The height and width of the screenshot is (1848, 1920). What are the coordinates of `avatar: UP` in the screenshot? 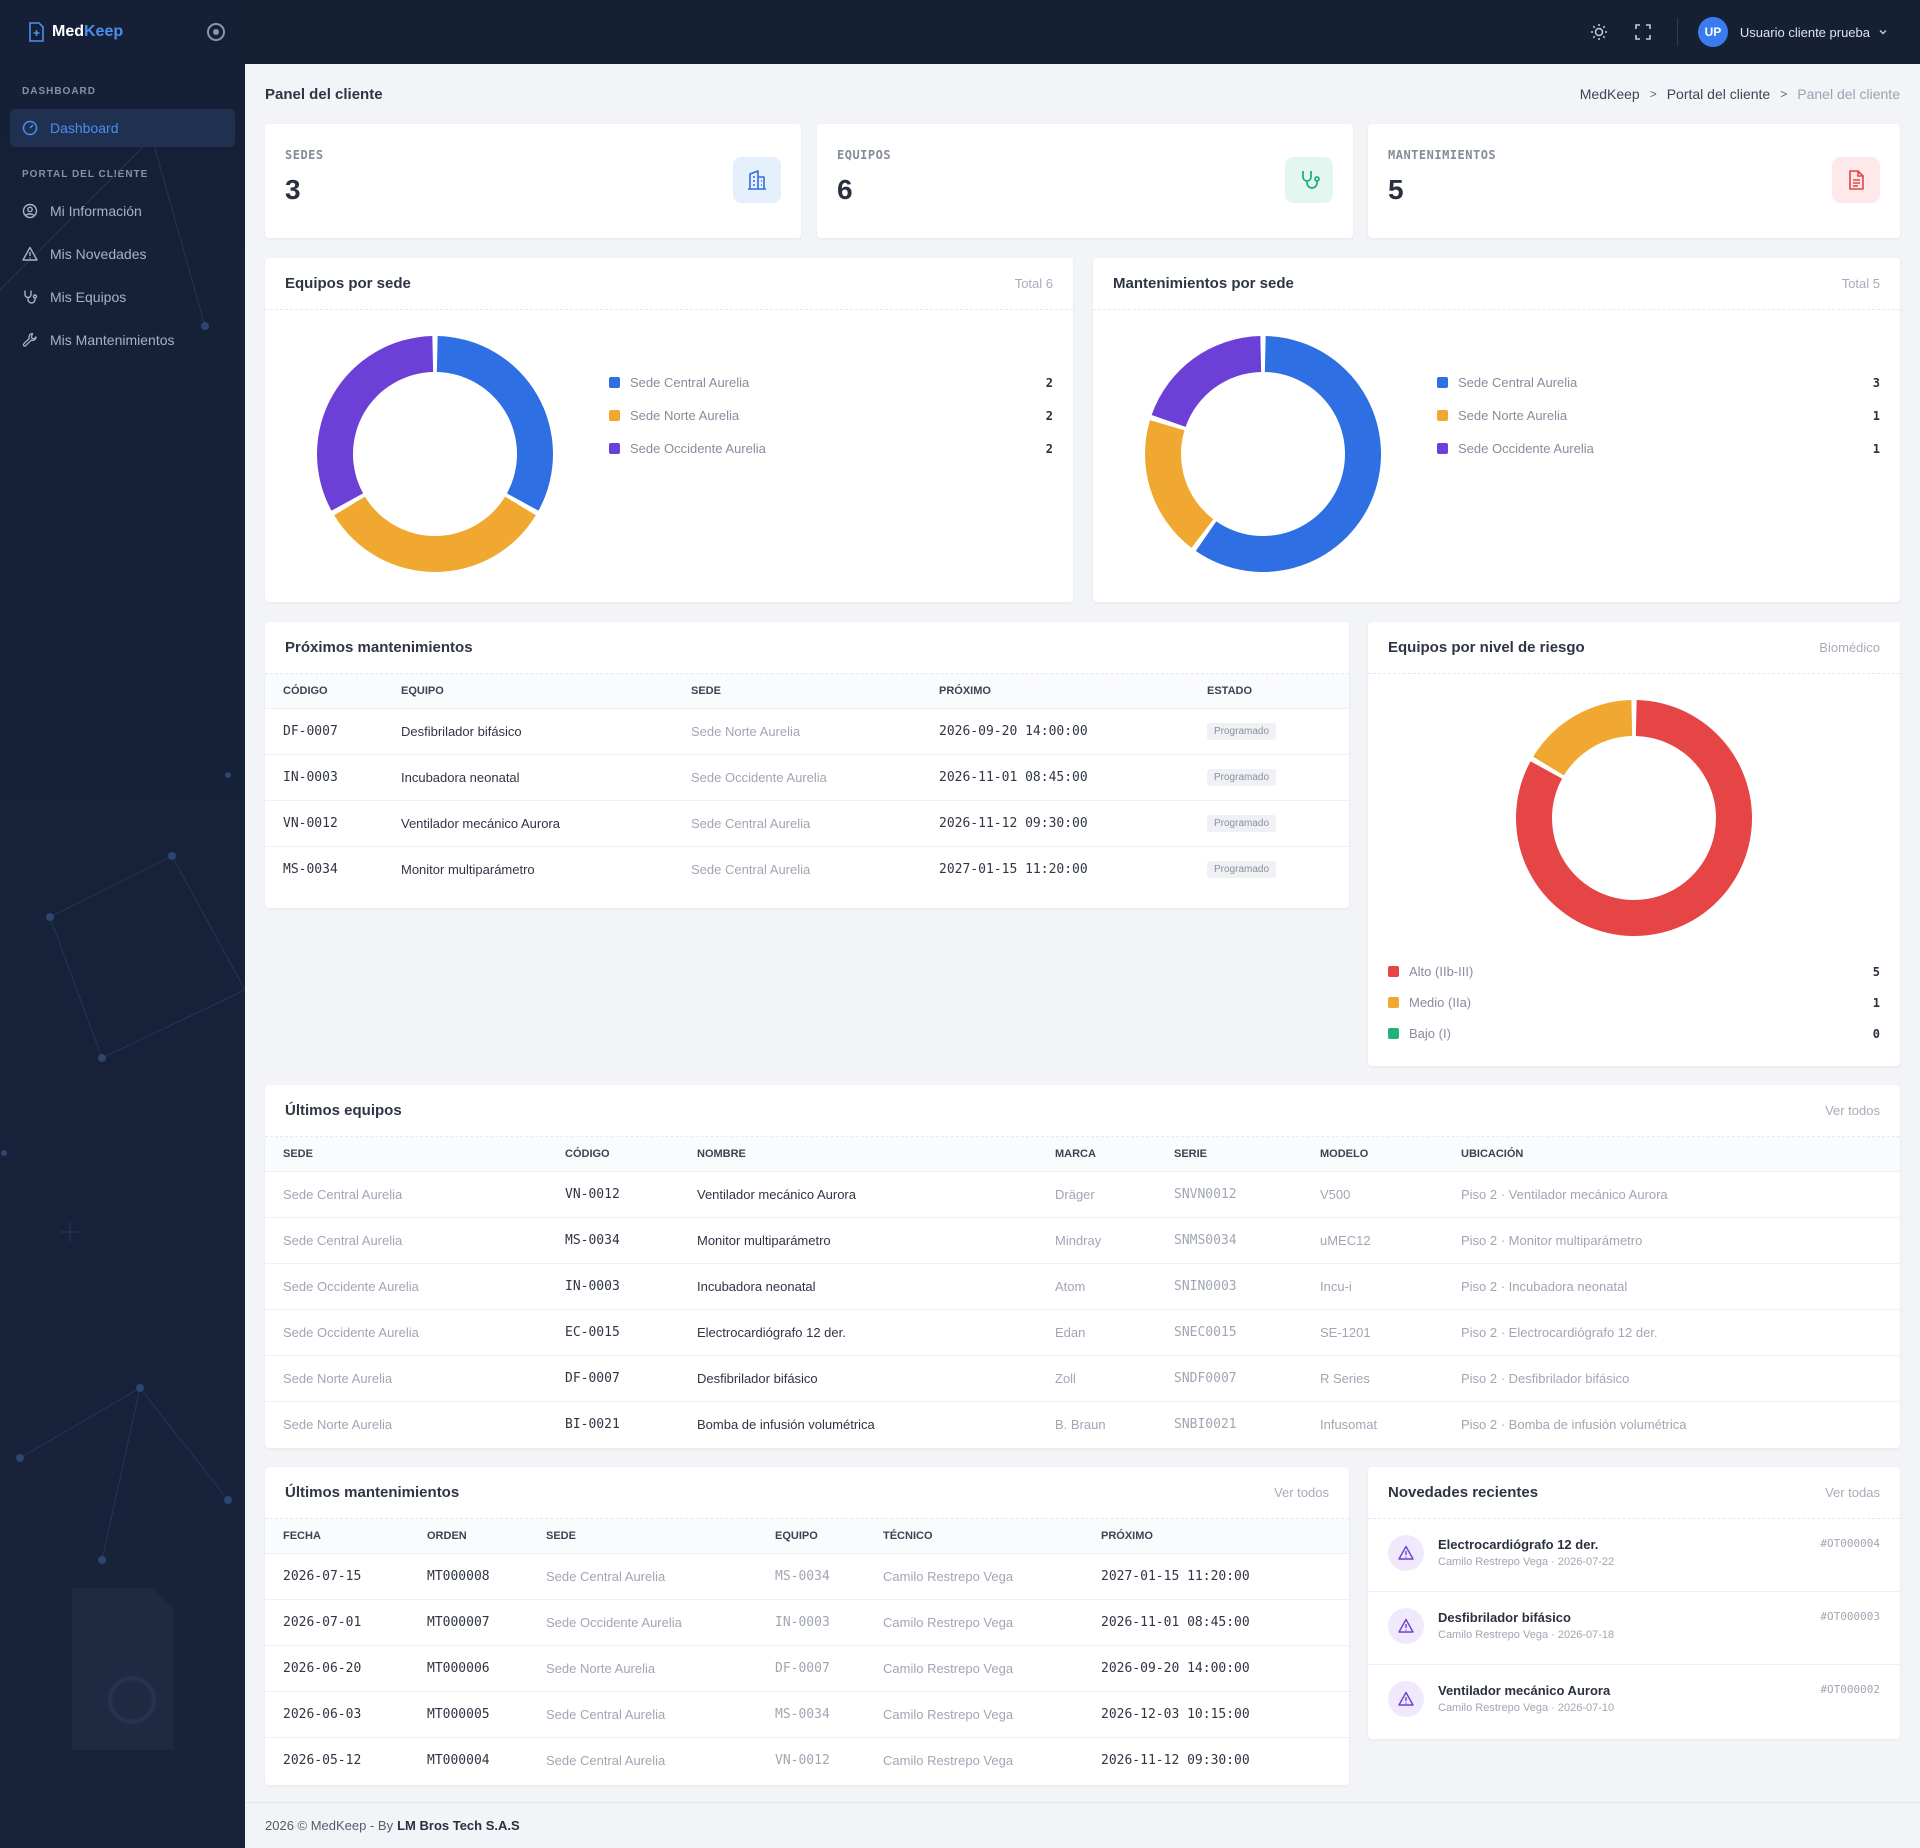 It's located at (1712, 32).